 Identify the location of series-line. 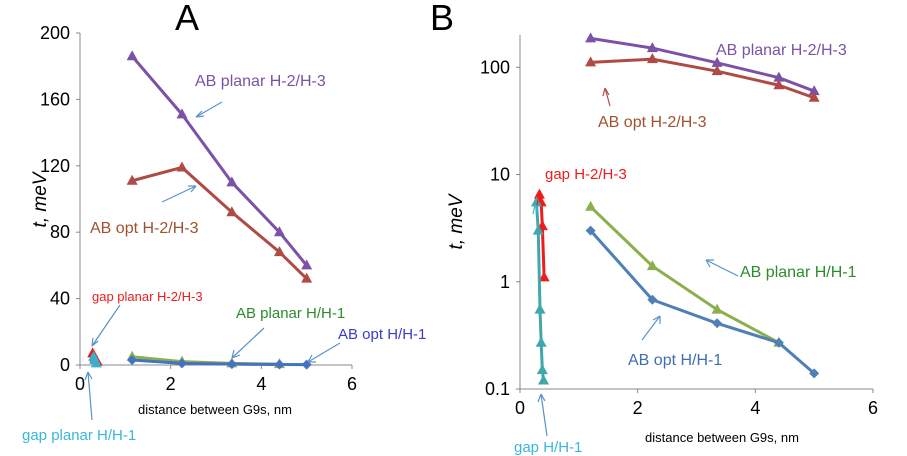
(684, 275).